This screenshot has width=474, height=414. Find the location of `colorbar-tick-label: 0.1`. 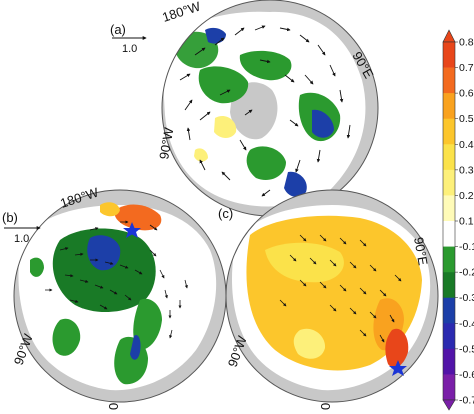

colorbar-tick-label: 0.1 is located at coordinates (466, 222).